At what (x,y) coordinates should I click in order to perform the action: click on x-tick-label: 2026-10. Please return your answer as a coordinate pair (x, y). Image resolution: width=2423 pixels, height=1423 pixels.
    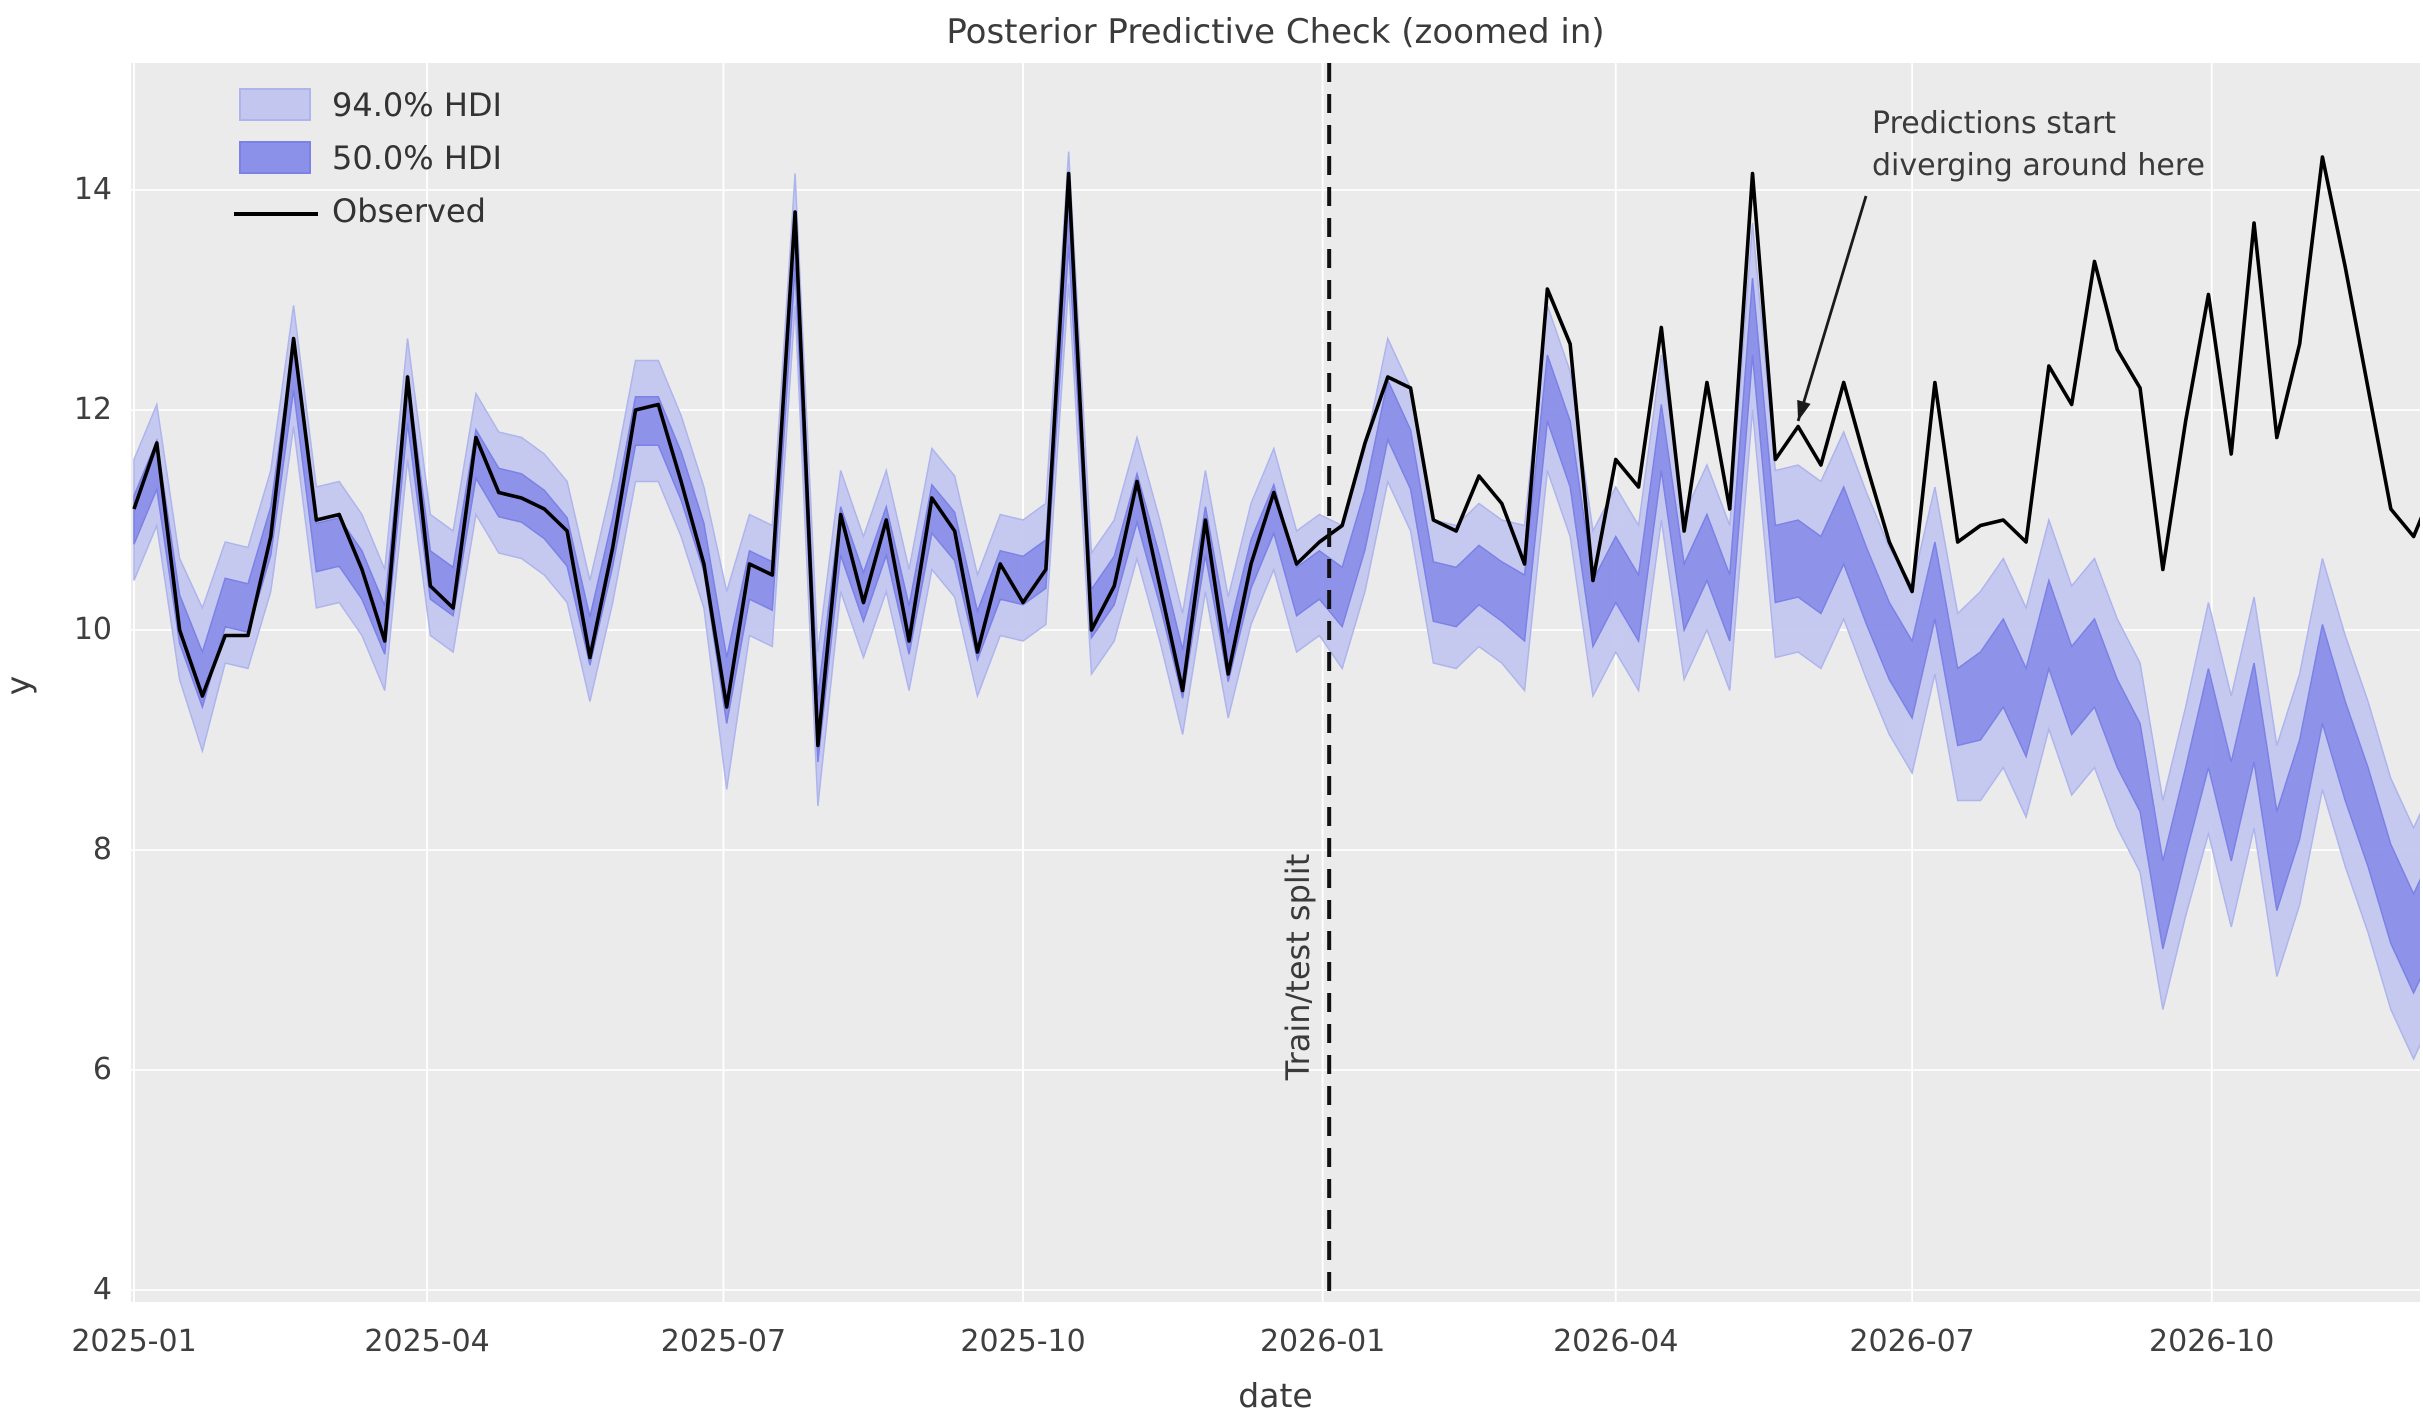
    Looking at the image, I should click on (2212, 1341).